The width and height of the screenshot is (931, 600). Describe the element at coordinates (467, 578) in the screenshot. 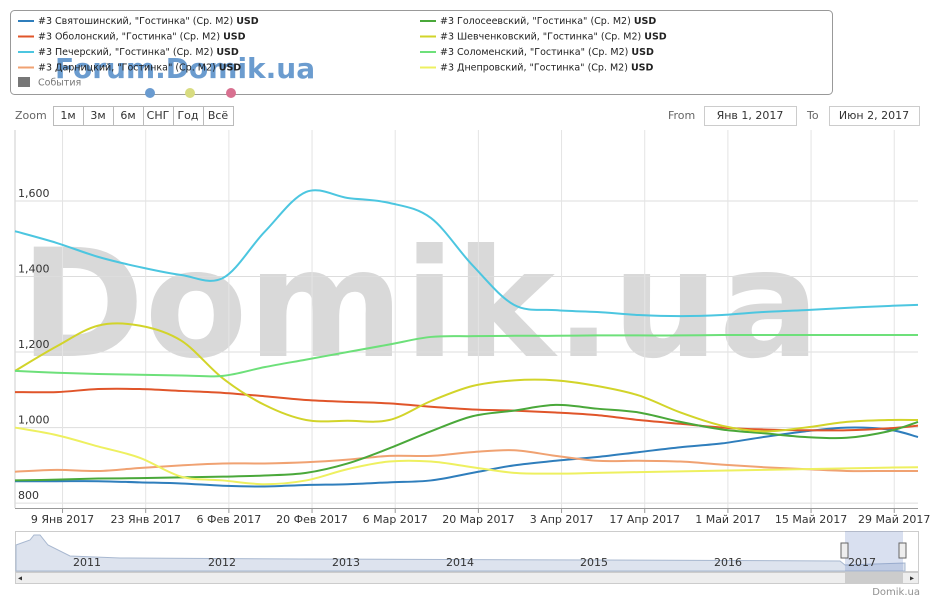

I see `scrollbar` at that location.